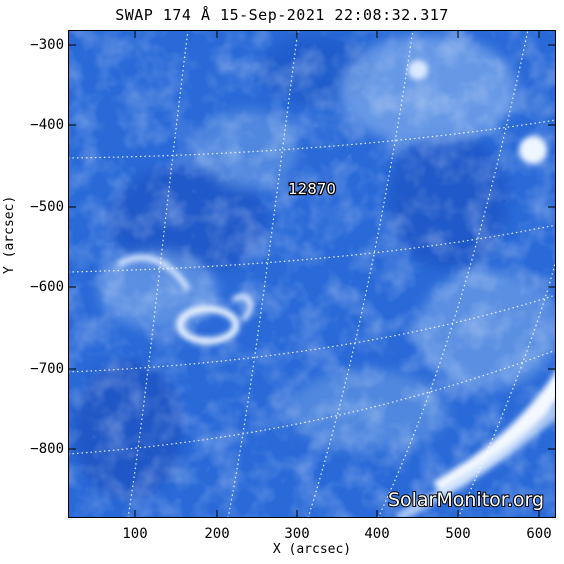  Describe the element at coordinates (312, 549) in the screenshot. I see `x-axis-label: X (arcsec)` at that location.